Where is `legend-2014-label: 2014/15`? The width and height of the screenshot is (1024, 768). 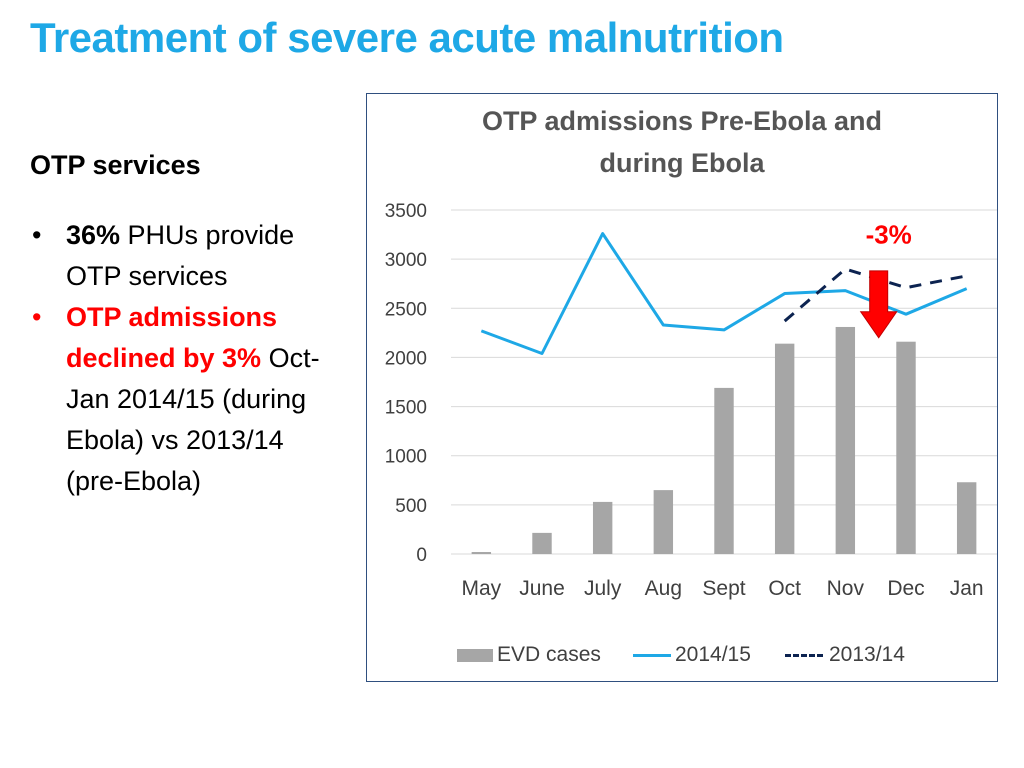
legend-2014-label: 2014/15 is located at coordinates (713, 654).